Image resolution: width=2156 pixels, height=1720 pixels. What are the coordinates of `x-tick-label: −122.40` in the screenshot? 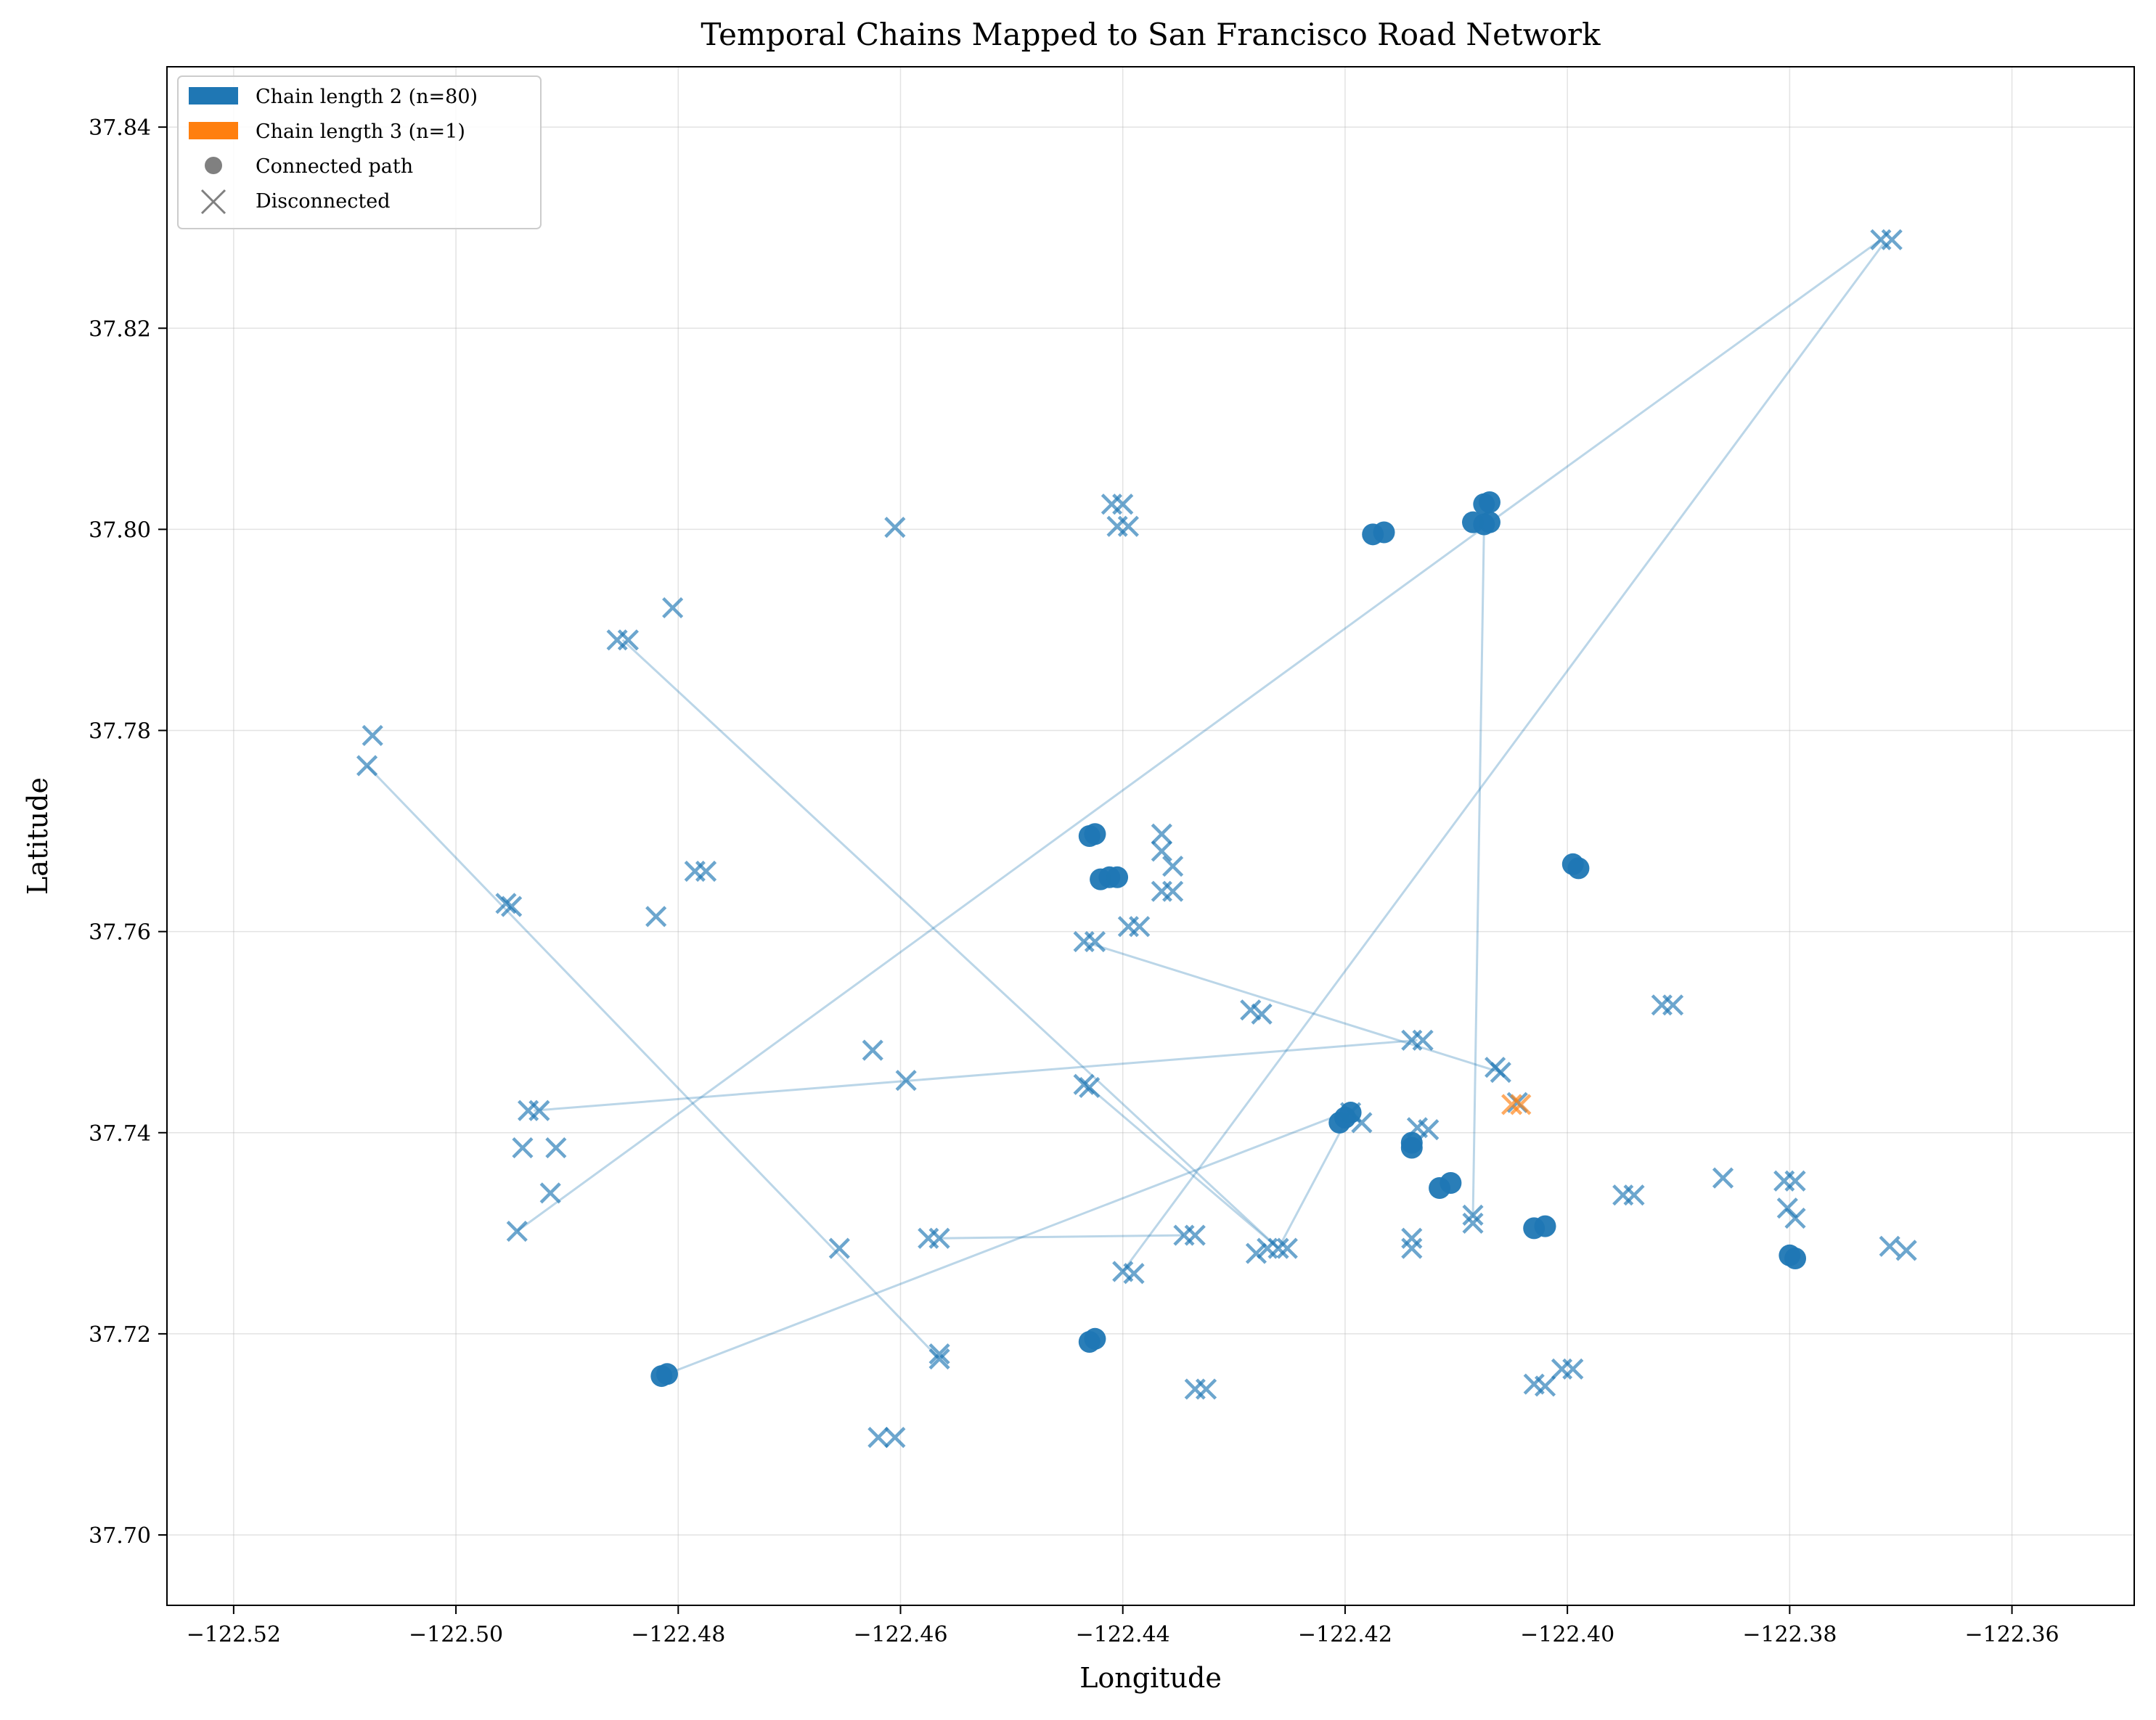 It's located at (1567, 1634).